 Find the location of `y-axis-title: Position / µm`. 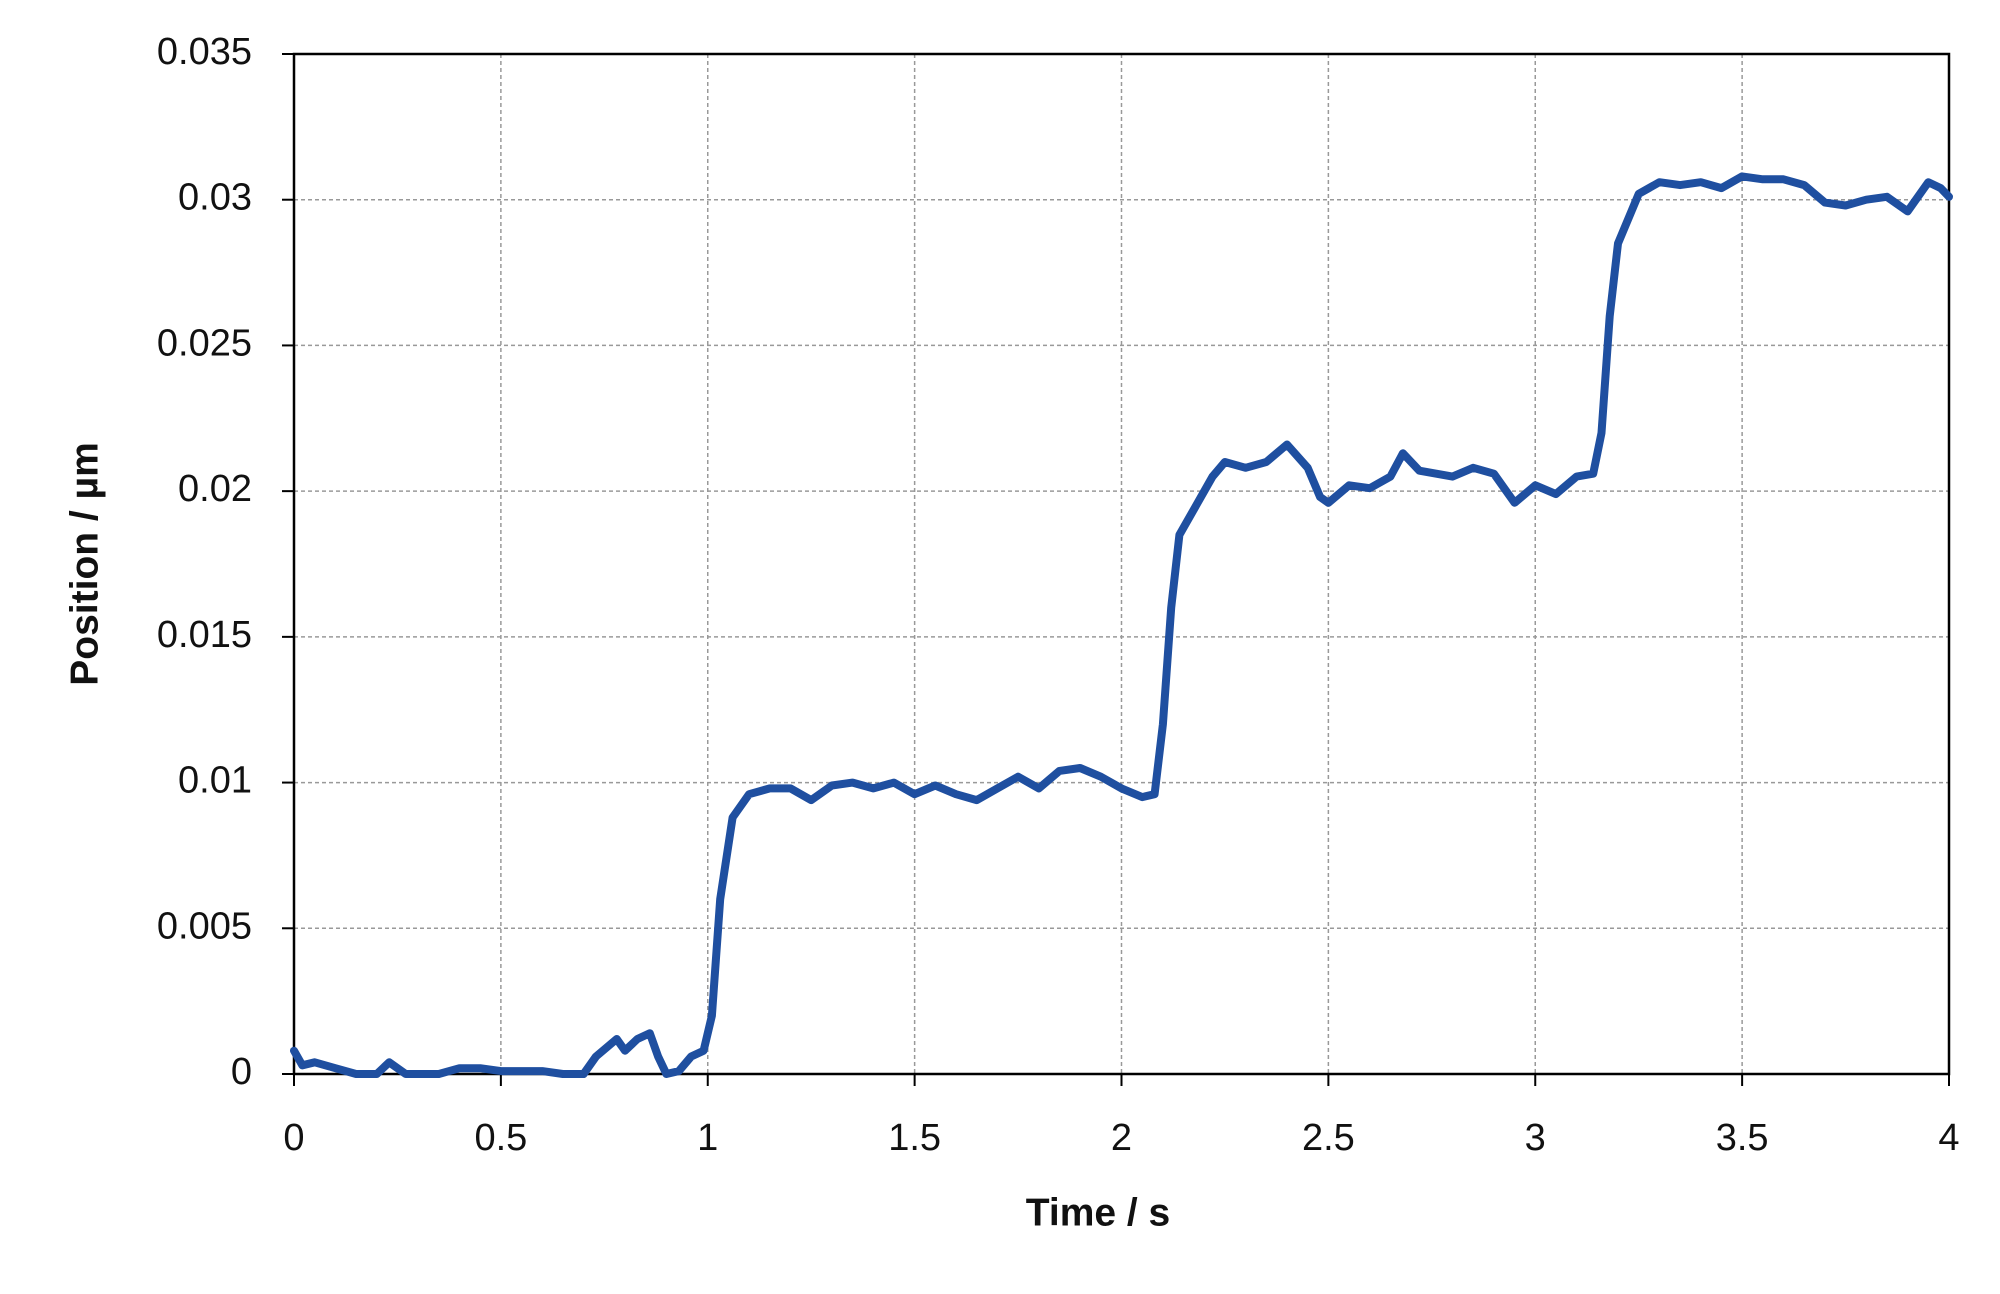

y-axis-title: Position / µm is located at coordinates (84, 563).